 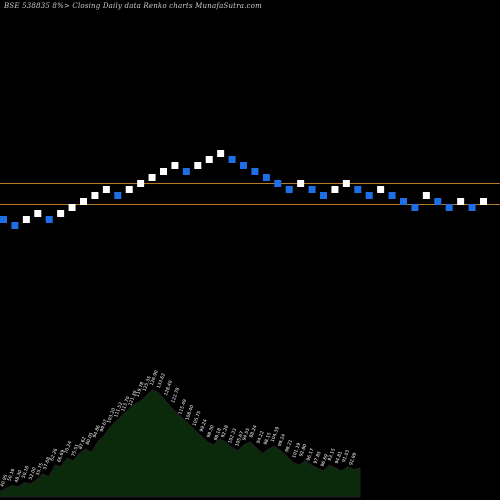 I want to click on volume-label: 119.78, so click(x=140, y=389).